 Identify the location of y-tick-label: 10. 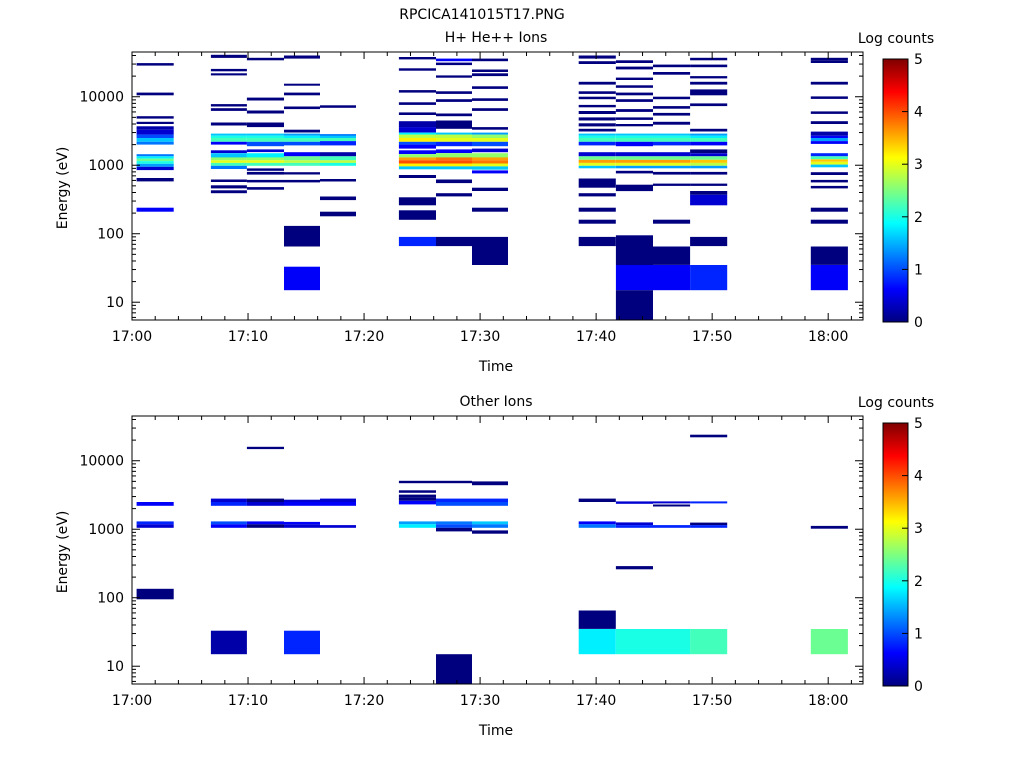
(115, 303).